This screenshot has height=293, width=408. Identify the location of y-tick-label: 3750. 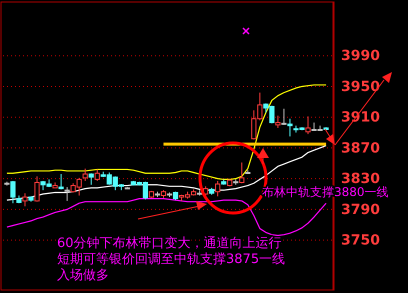
(360, 240).